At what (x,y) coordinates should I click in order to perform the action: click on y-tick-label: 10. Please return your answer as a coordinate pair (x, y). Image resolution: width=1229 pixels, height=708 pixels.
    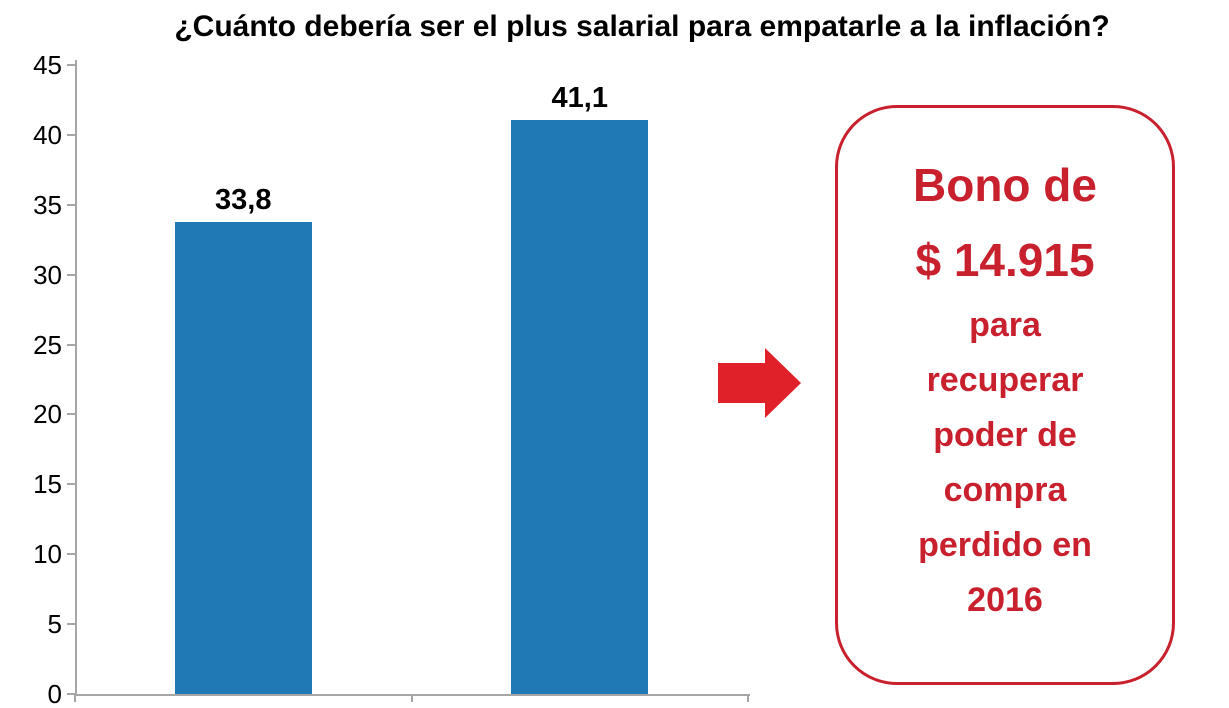
    Looking at the image, I should click on (47, 554).